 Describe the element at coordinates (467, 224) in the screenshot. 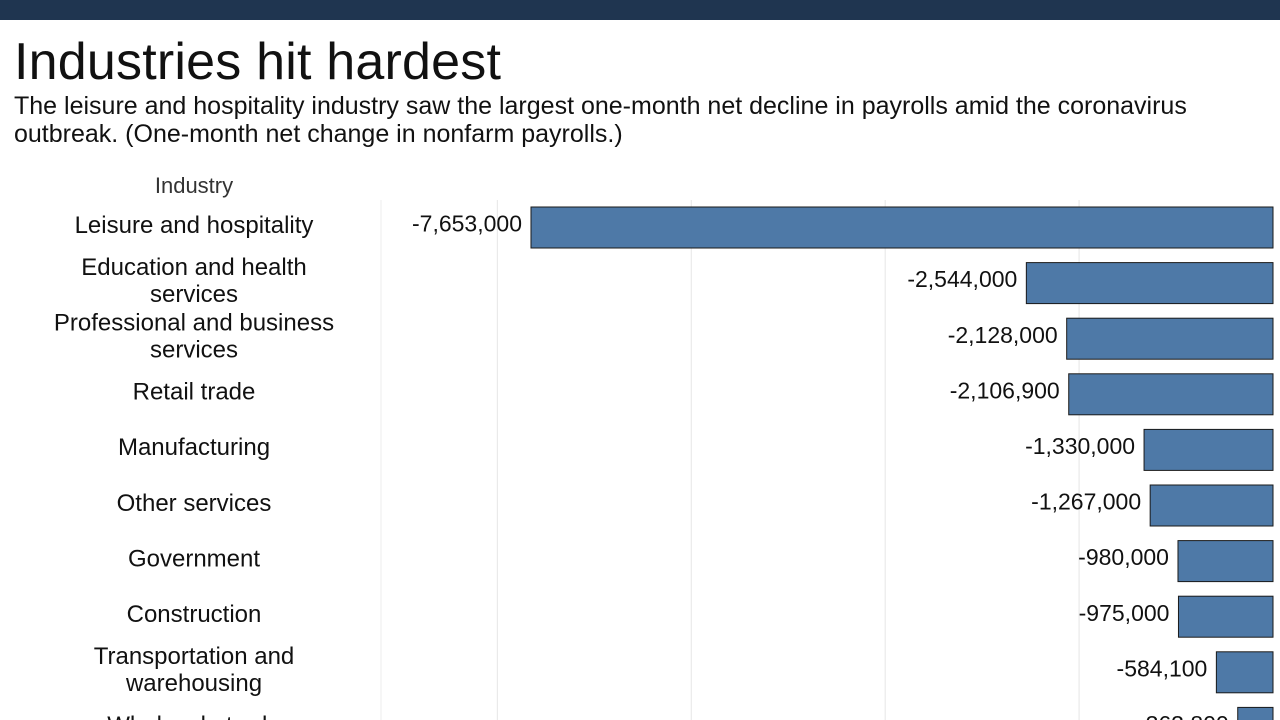

I see `value-label: -7,653,000` at that location.